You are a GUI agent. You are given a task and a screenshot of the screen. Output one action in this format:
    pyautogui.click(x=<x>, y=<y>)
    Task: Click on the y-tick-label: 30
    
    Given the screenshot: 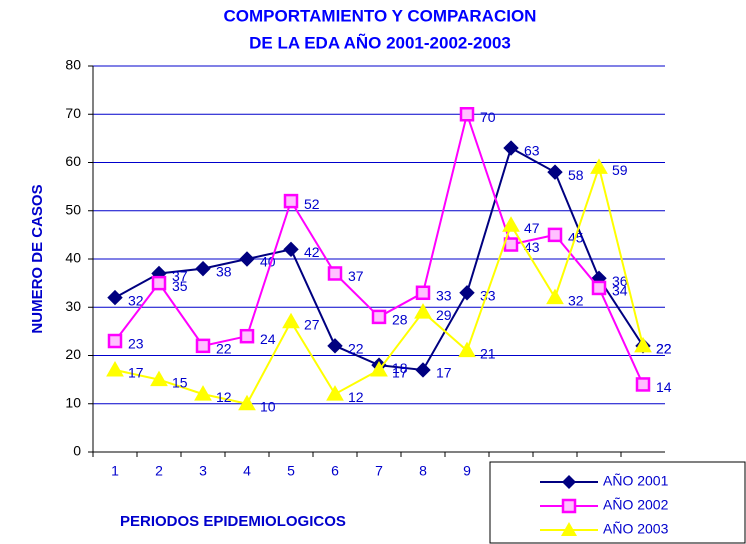 What is the action you would take?
    pyautogui.click(x=73, y=306)
    